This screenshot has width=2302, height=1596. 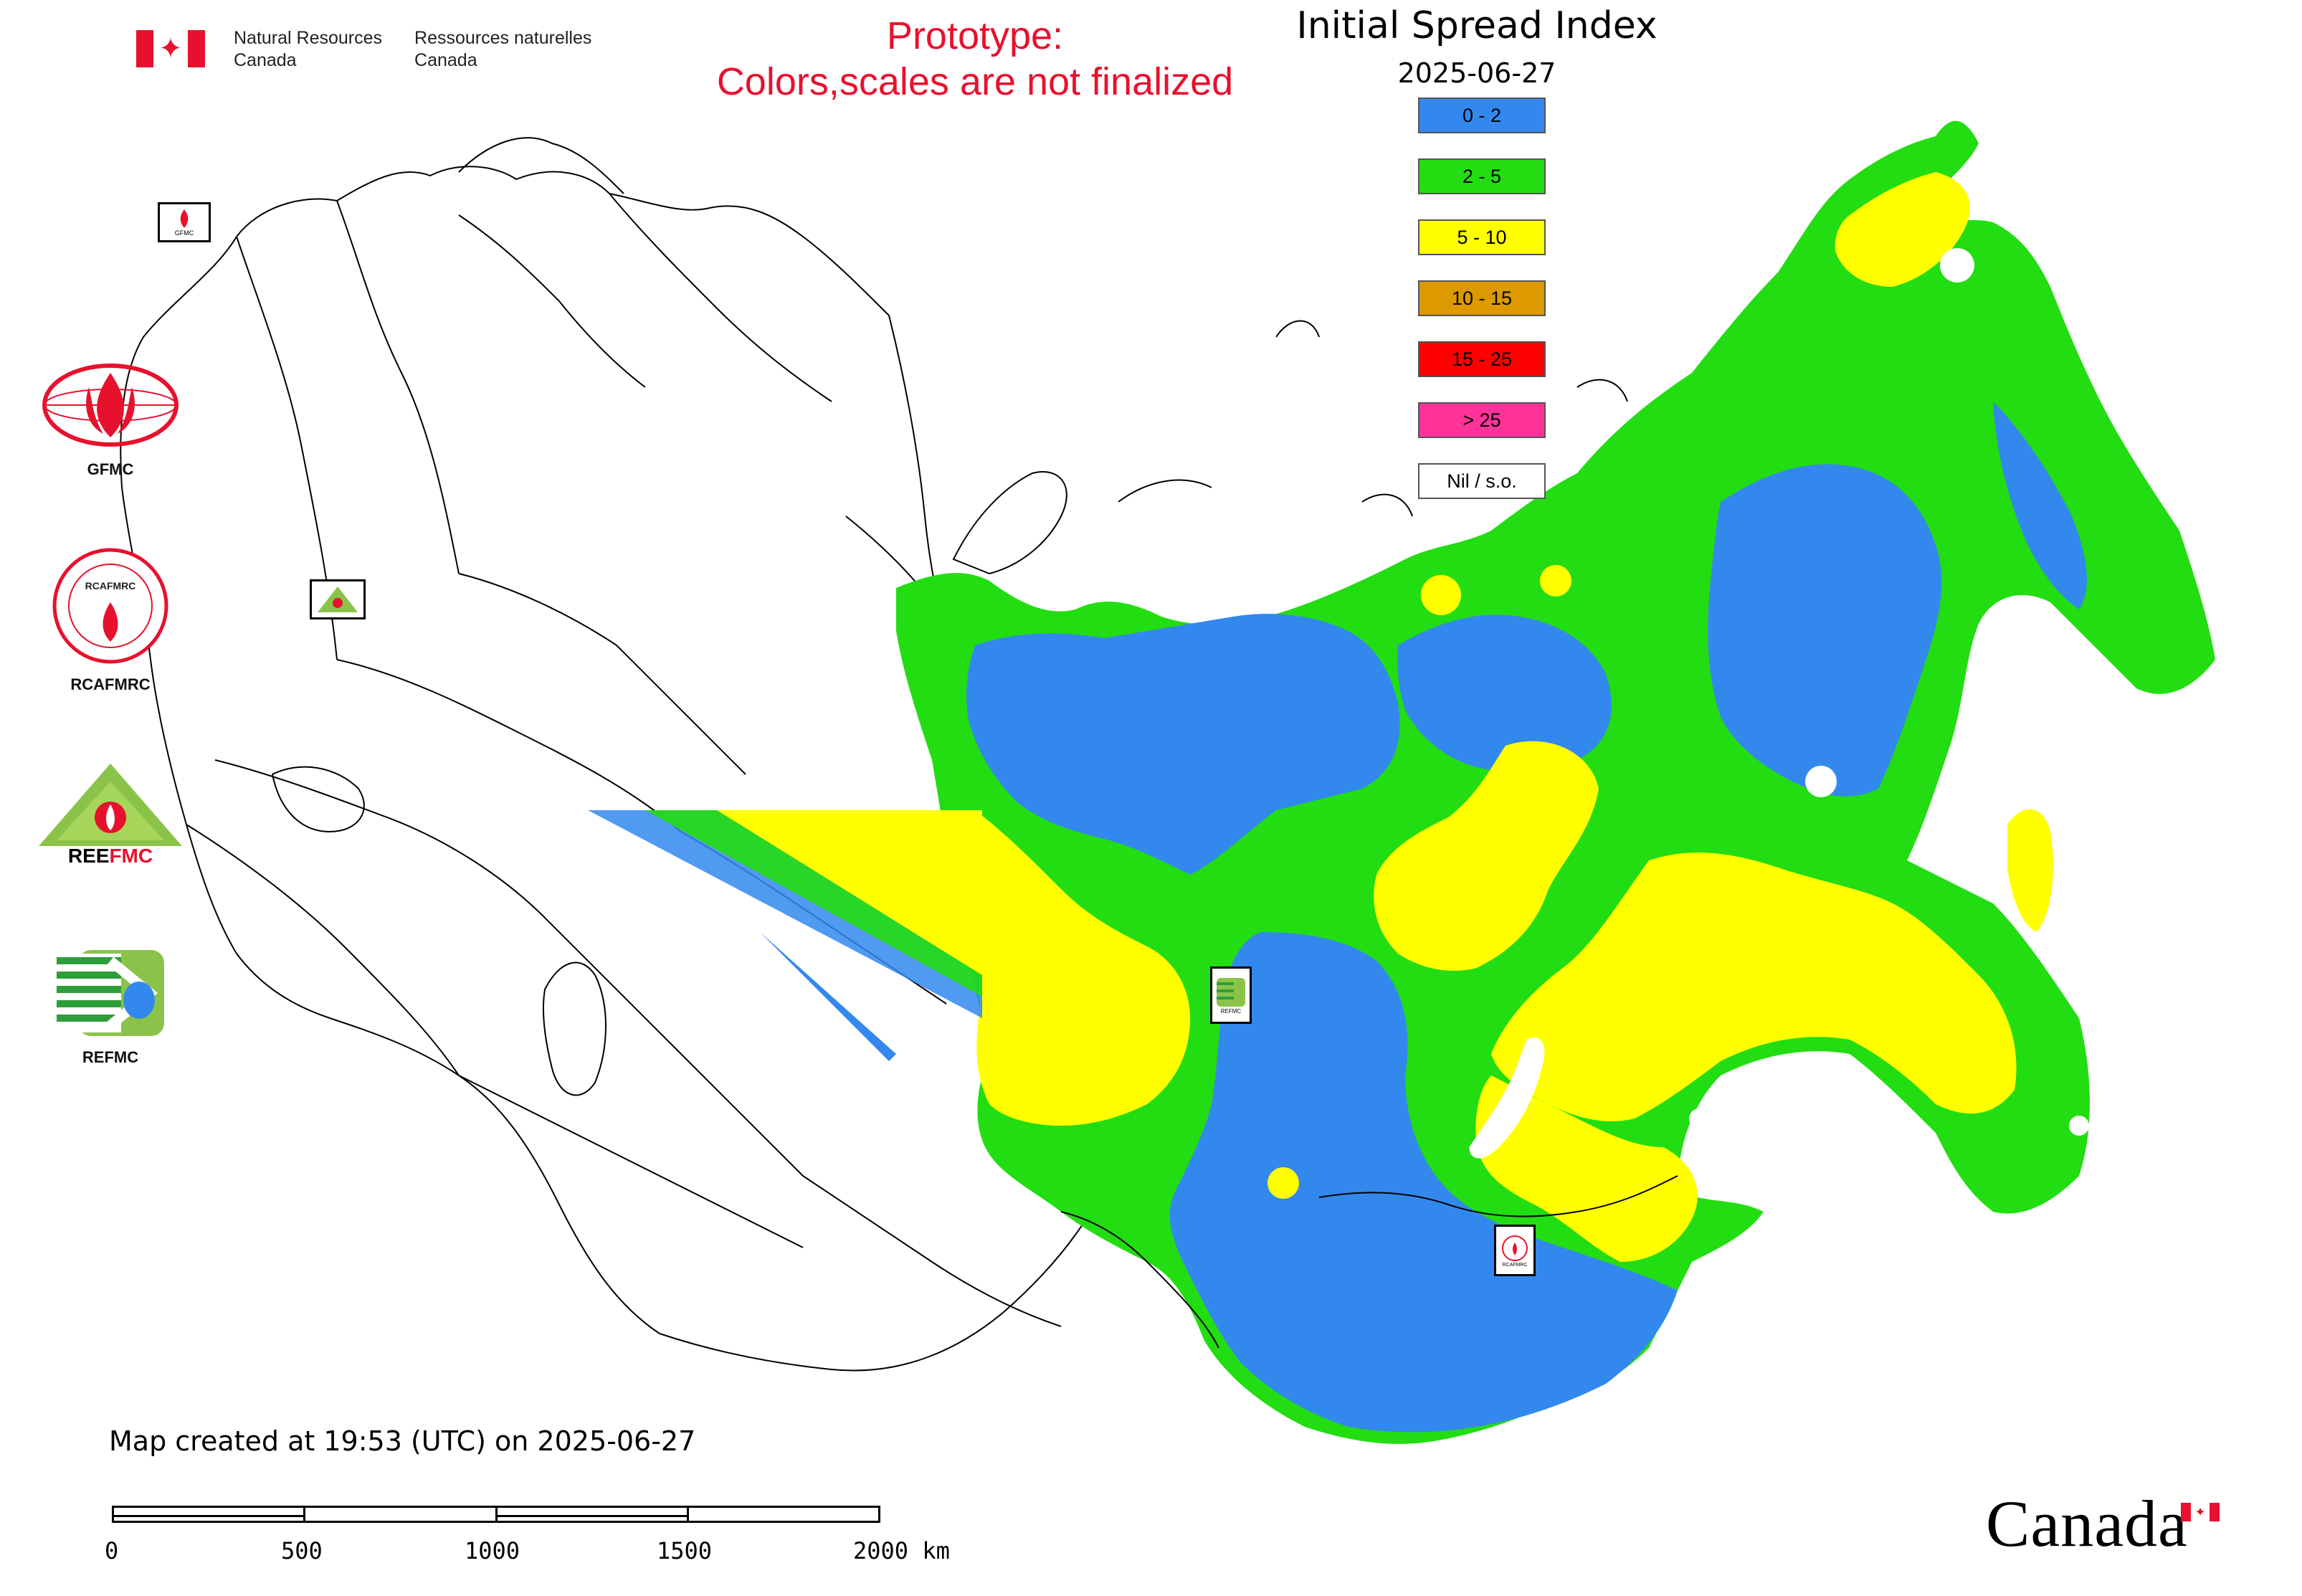 I want to click on gfmc-small-icon, so click(x=184, y=218).